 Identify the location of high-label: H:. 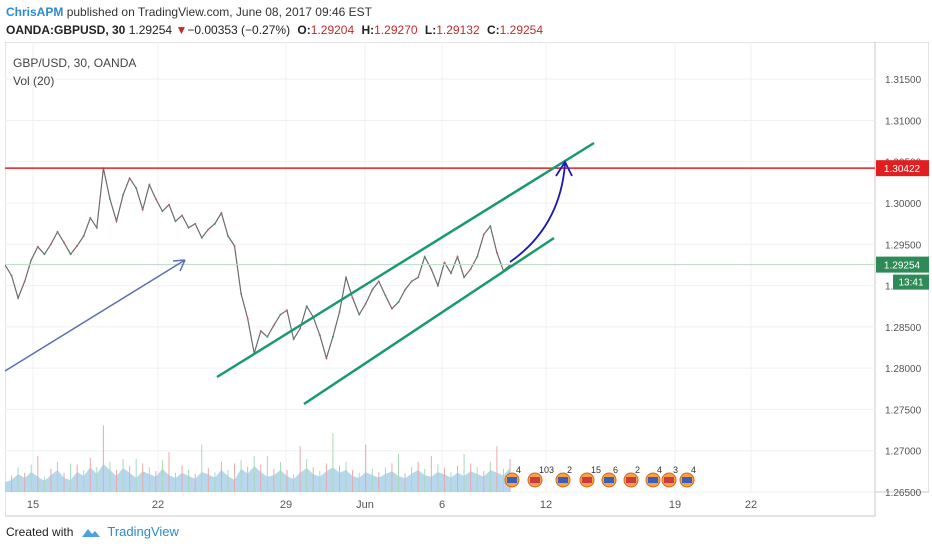
(368, 30).